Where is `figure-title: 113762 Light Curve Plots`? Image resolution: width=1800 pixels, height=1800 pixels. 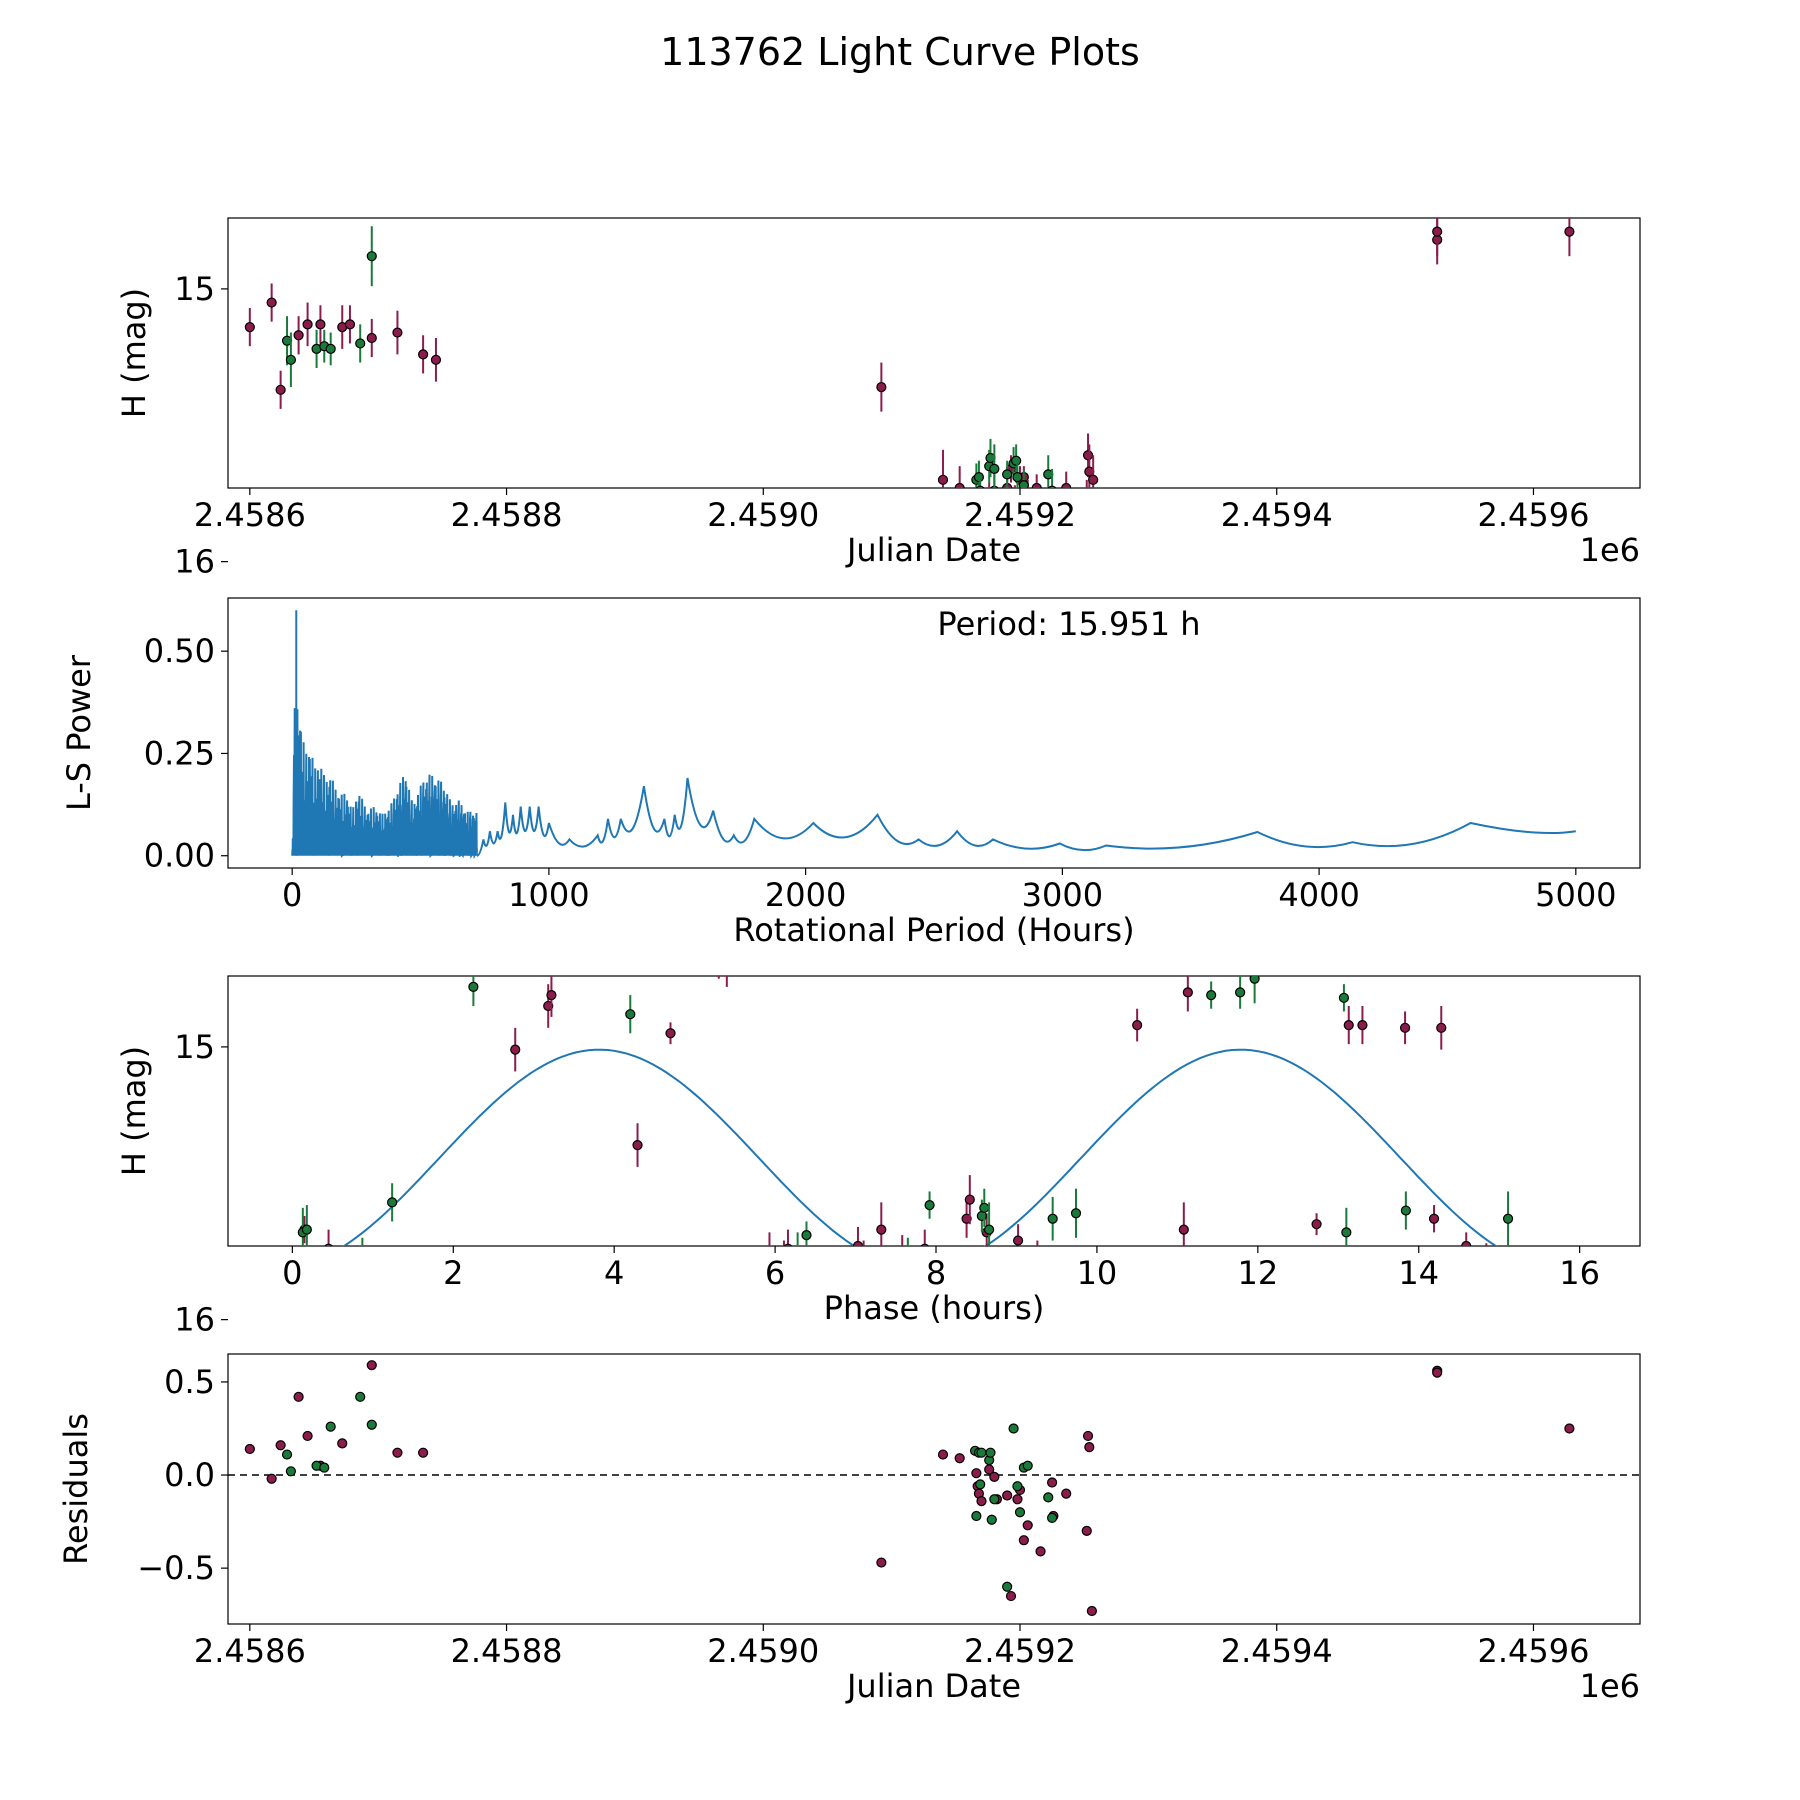 figure-title: 113762 Light Curve Plots is located at coordinates (900, 52).